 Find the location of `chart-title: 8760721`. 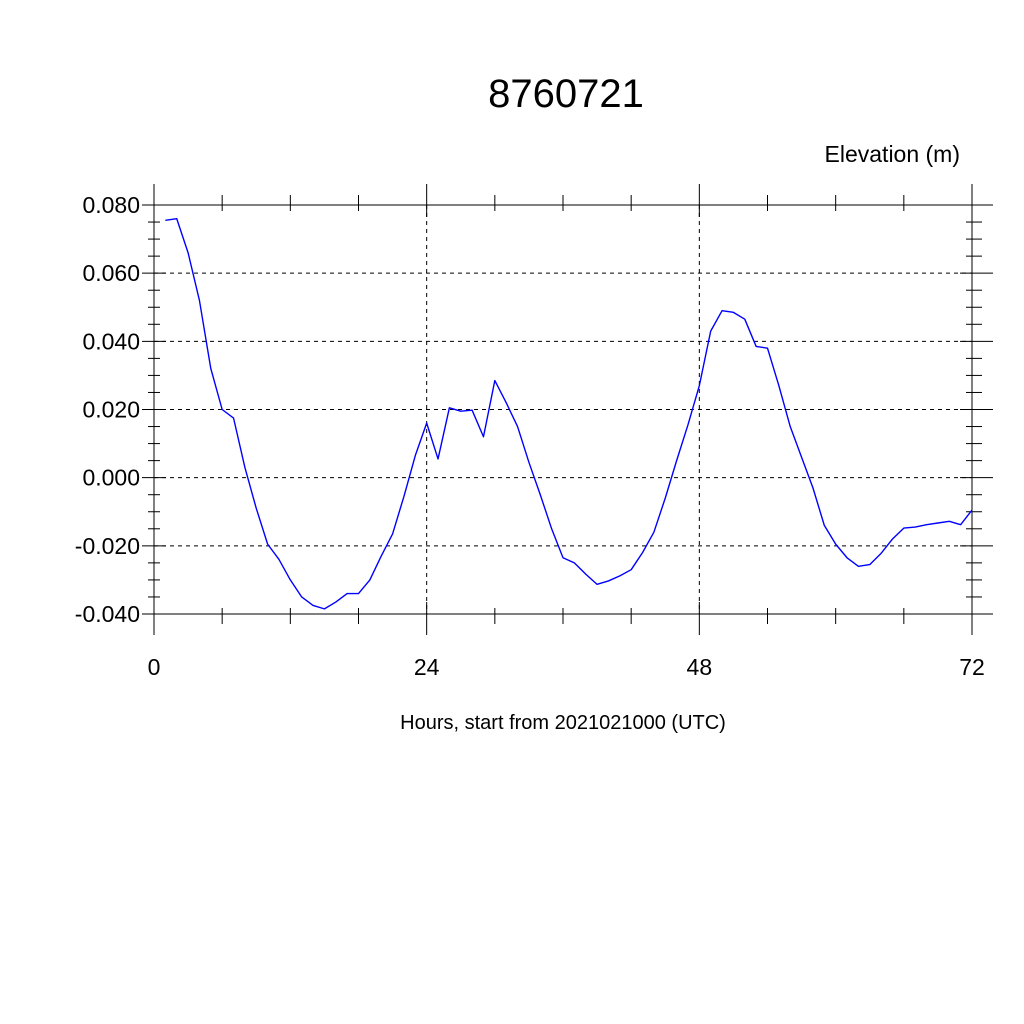

chart-title: 8760721 is located at coordinates (566, 94).